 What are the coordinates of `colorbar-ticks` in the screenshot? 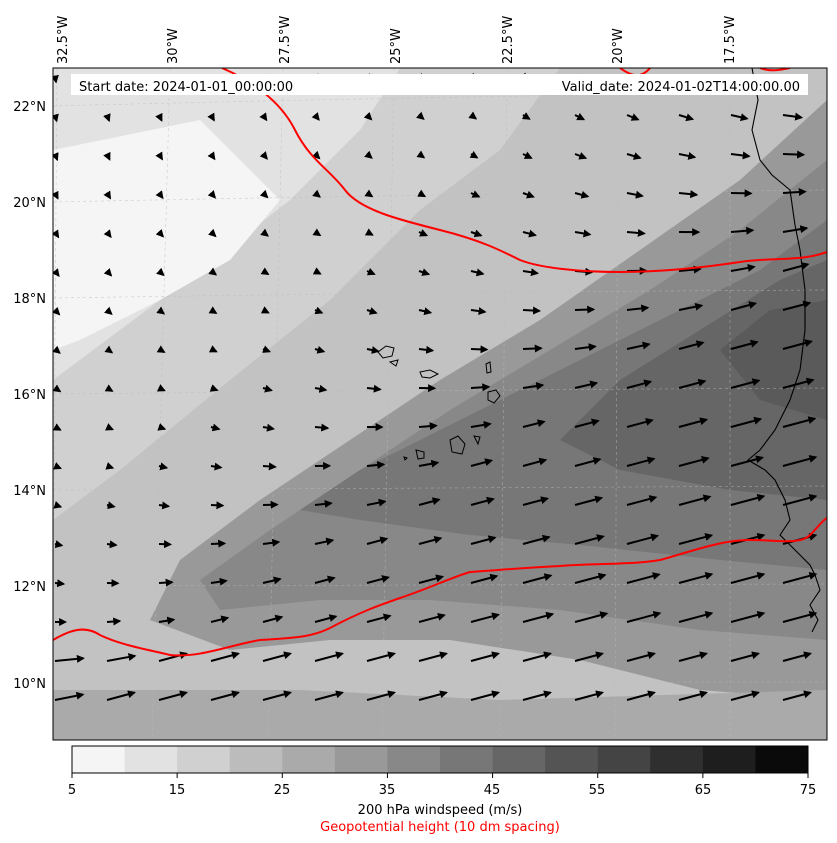 It's located at (440, 775).